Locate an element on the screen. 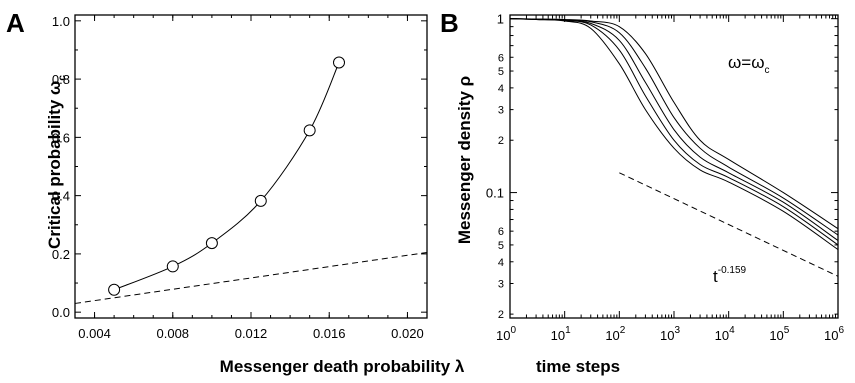  panel-a-ytick-label: 1.0 is located at coordinates (61, 21).